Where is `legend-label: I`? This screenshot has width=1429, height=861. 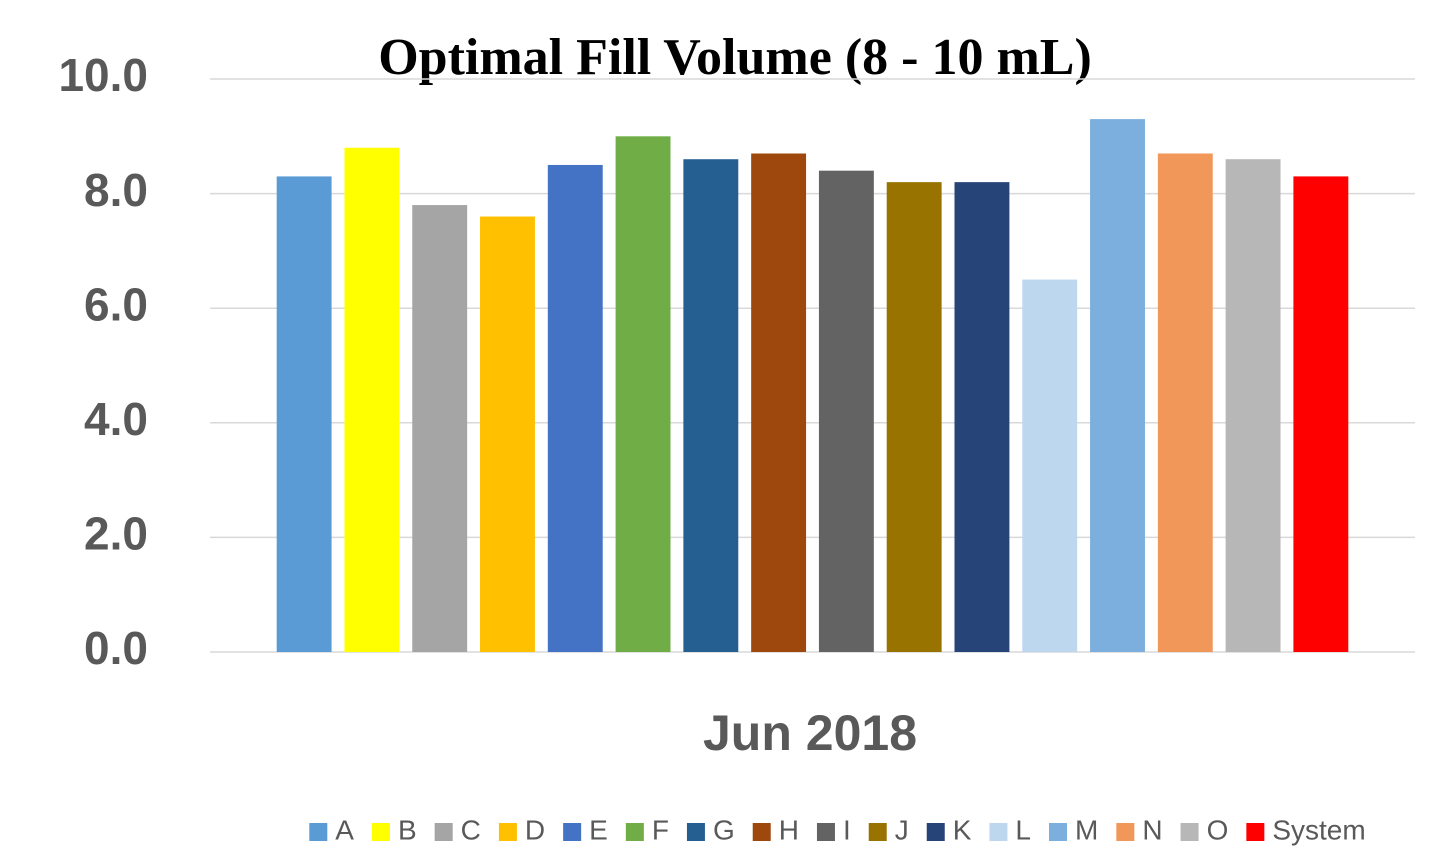
legend-label: I is located at coordinates (847, 829).